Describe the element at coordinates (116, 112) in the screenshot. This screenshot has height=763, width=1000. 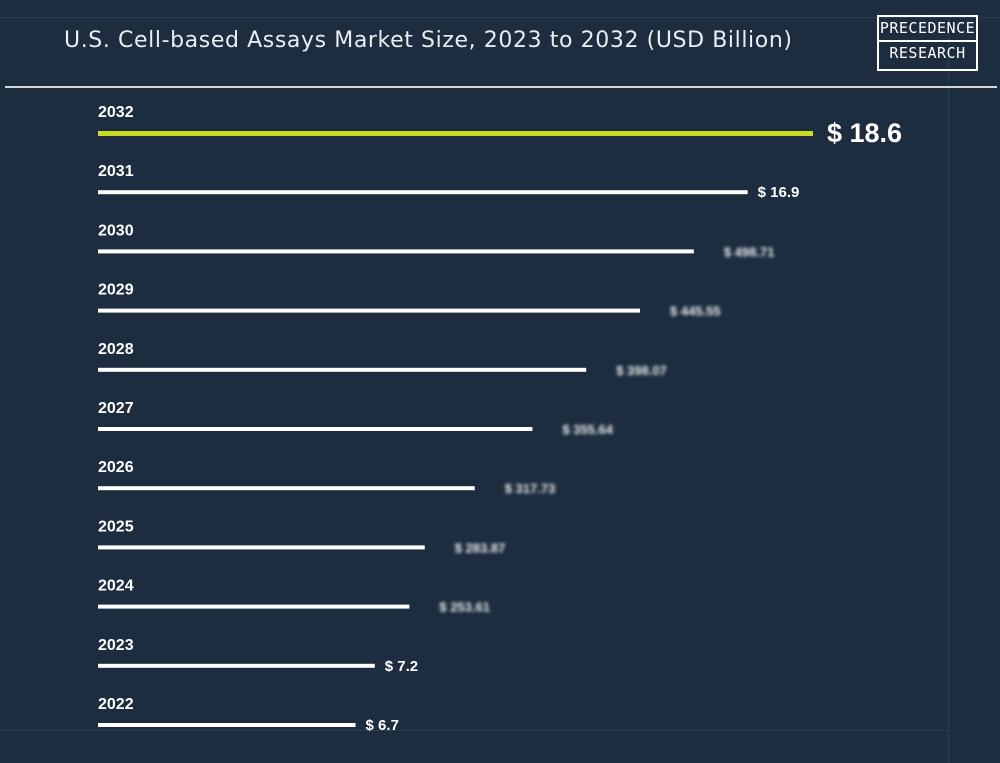
I see `year-label-2032: 2032` at that location.